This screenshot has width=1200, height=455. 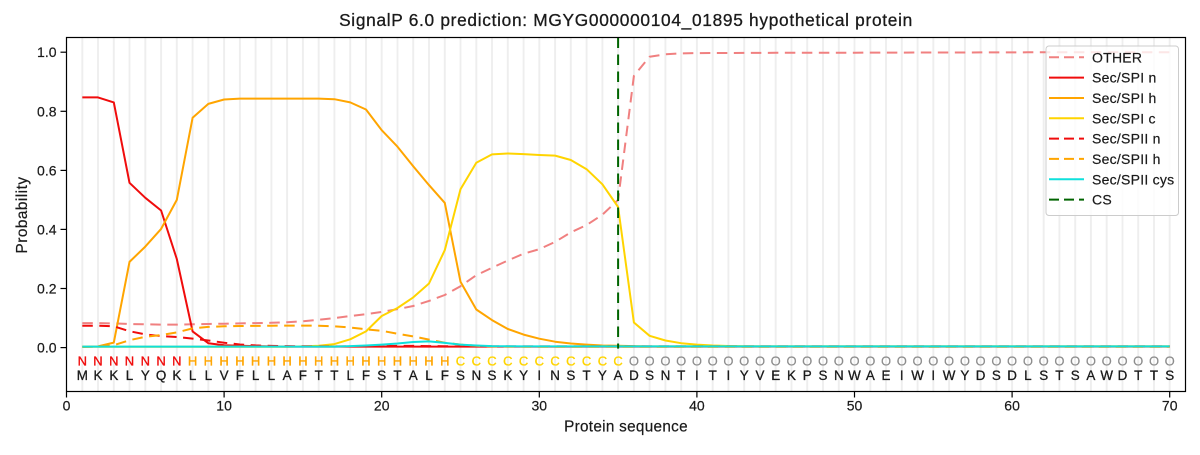 I want to click on svg-text: CS, so click(x=1102, y=200).